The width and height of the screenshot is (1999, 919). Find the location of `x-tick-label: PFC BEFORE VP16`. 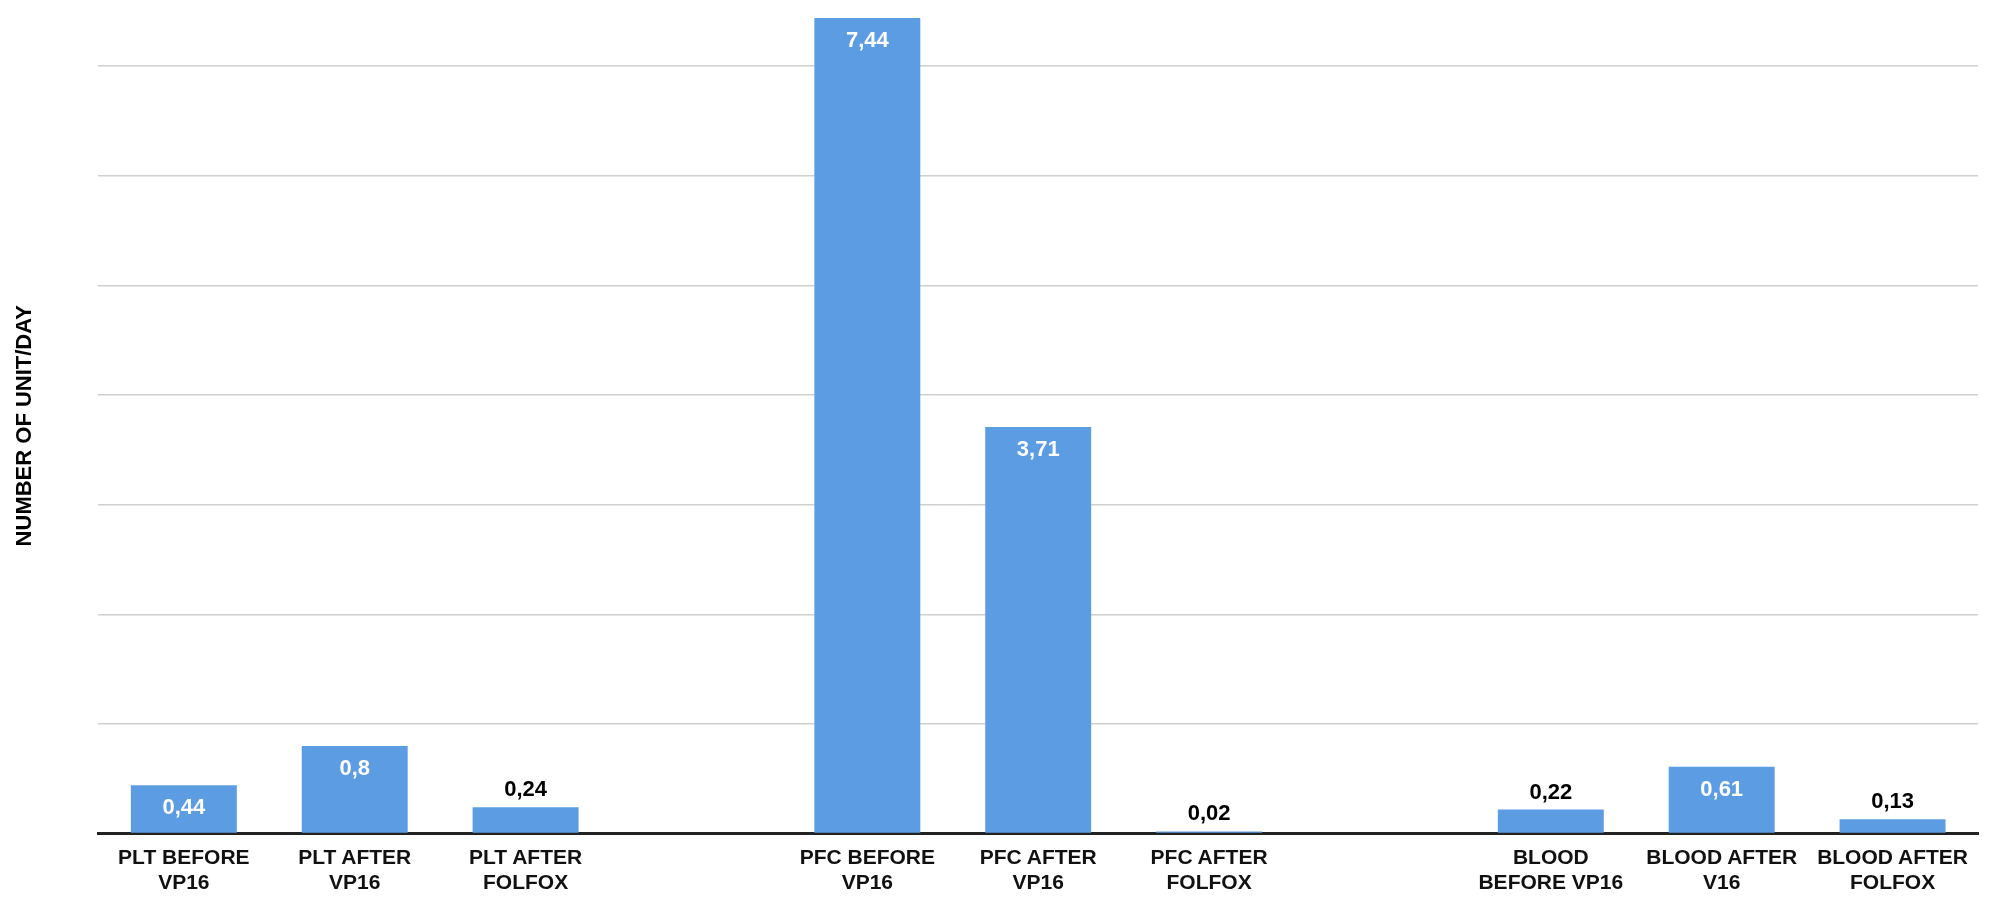

x-tick-label: PFC BEFORE VP16 is located at coordinates (867, 869).